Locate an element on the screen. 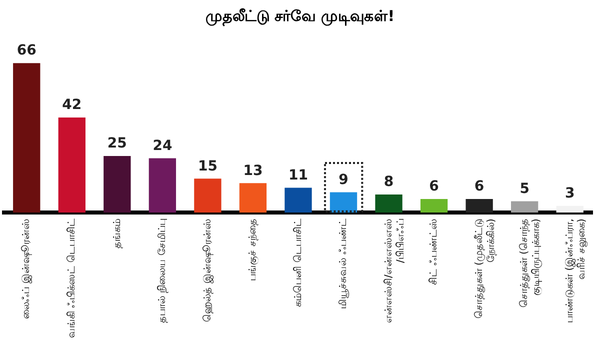 This screenshot has width=600, height=348. x-tick-label: ஹெல்த் இன்ஷூரன்ஸ் is located at coordinates (208, 270).